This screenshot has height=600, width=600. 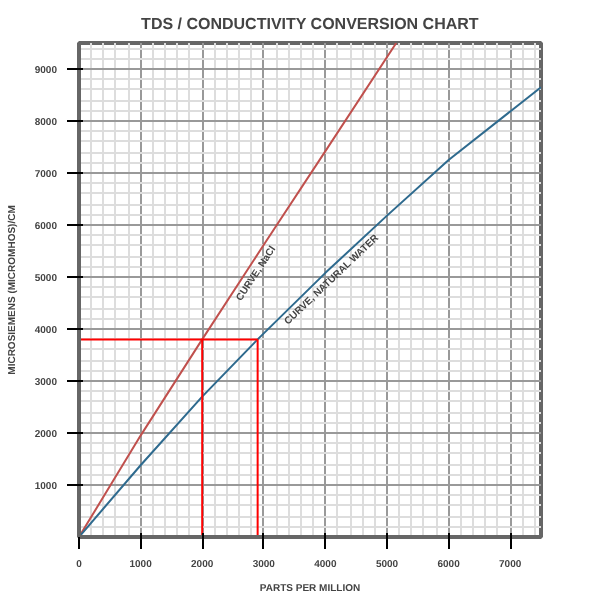 I want to click on chart-title: TDS / CONDUCTIVITY CONVERSION CHART, so click(x=310, y=24).